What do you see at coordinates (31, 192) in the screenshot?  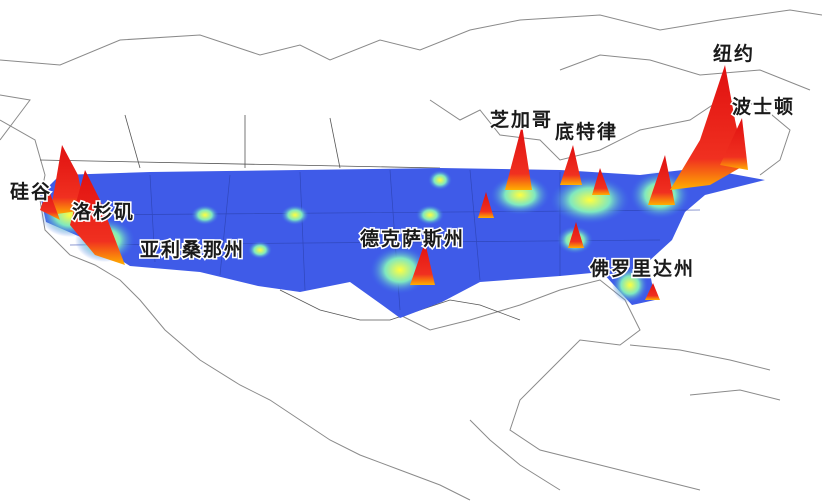 I see `city-label: 硅谷` at bounding box center [31, 192].